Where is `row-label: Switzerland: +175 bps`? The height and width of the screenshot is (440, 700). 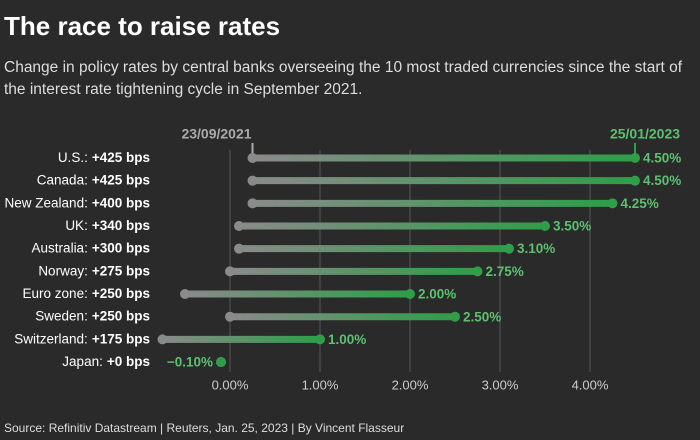
row-label: Switzerland: +175 bps is located at coordinates (82, 338).